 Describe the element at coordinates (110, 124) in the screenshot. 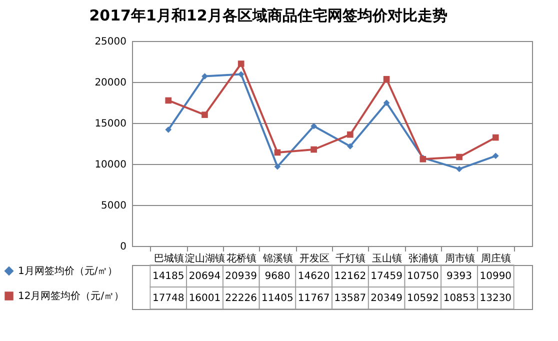

I see `y-tick-label: 15000` at that location.